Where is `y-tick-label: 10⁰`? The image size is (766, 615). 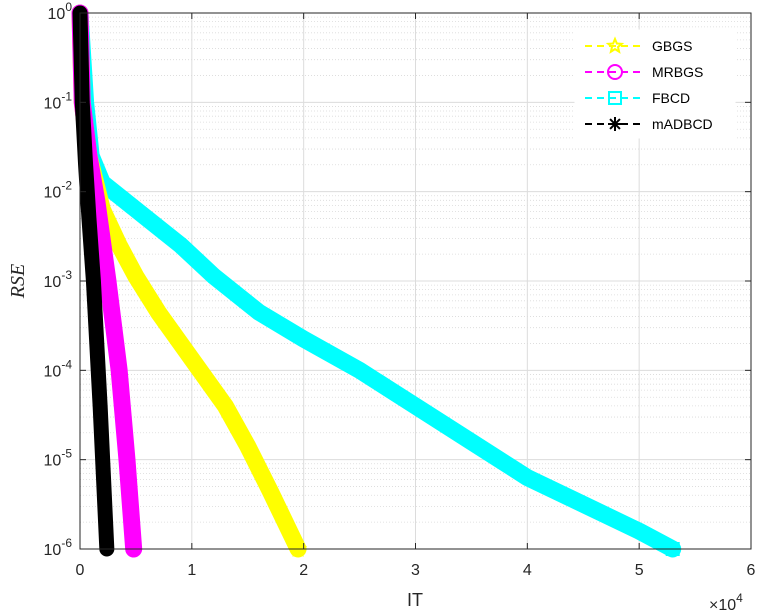 y-tick-label: 10⁰ is located at coordinates (60, 11).